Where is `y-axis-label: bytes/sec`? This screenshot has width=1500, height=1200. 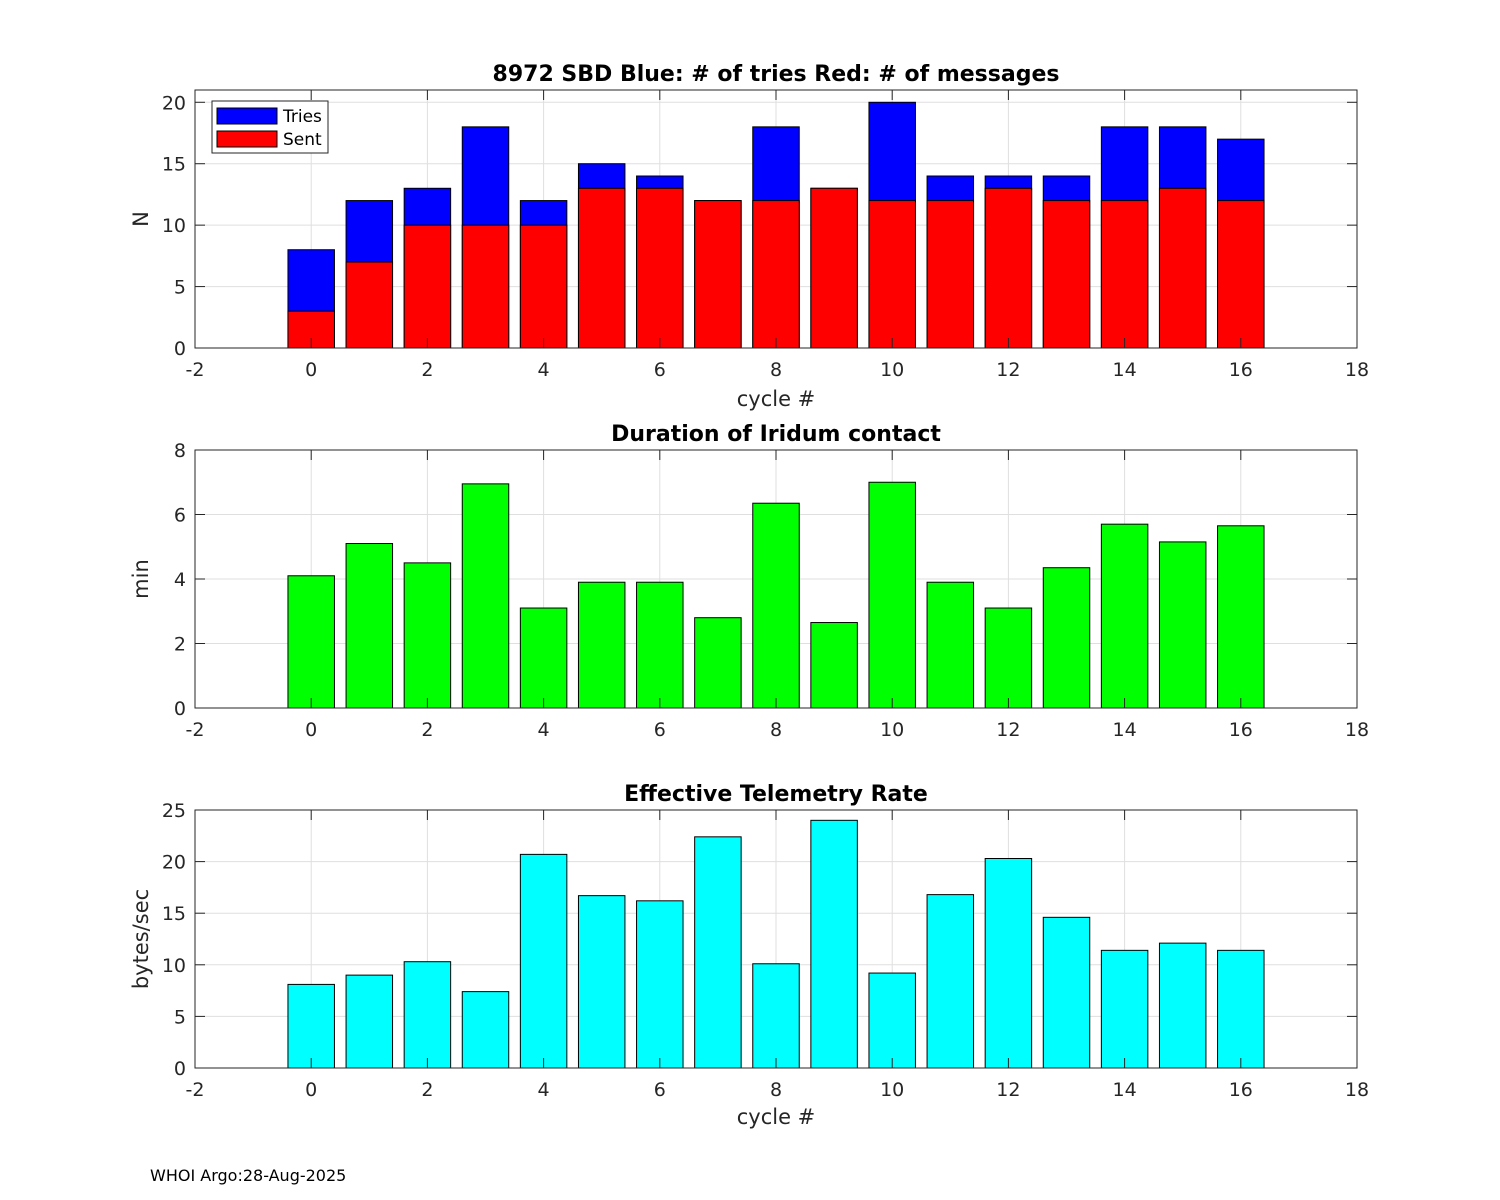 y-axis-label: bytes/sec is located at coordinates (141, 939).